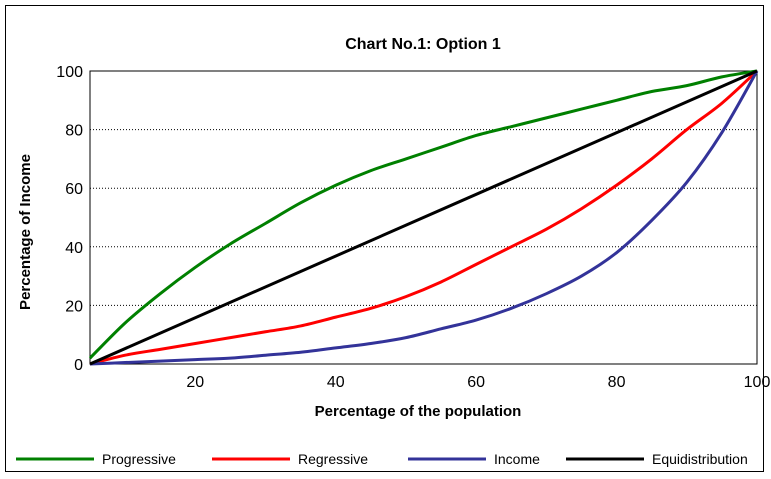  I want to click on legend-label: Income, so click(517, 459).